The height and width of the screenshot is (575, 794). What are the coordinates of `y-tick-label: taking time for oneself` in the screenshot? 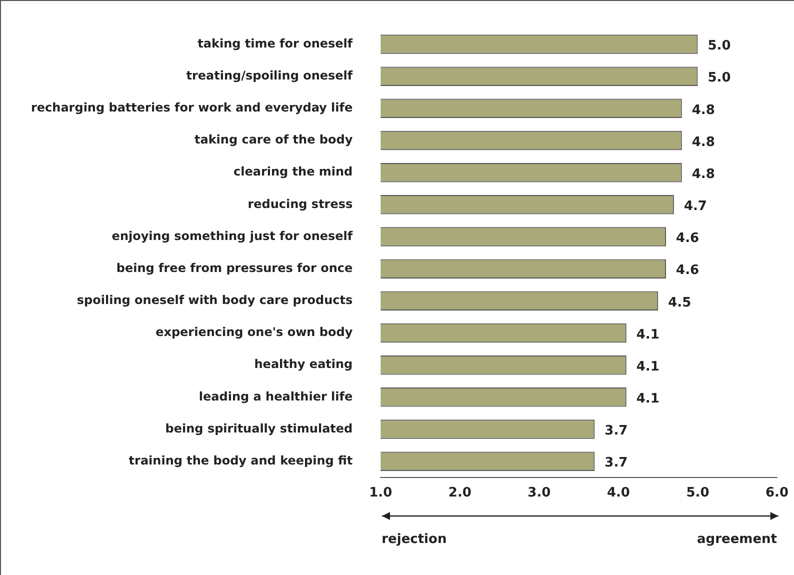 It's located at (276, 43).